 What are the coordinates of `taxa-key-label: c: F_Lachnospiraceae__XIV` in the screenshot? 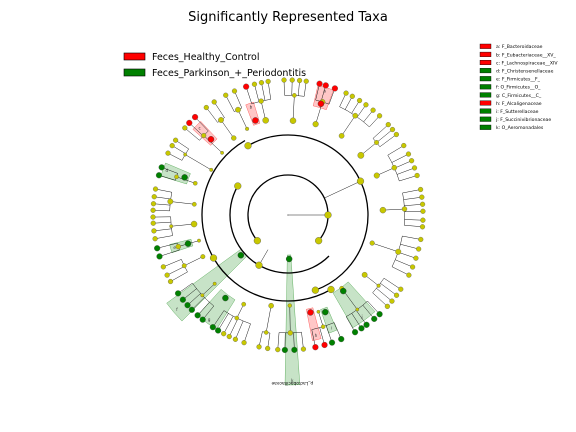 It's located at (527, 63).